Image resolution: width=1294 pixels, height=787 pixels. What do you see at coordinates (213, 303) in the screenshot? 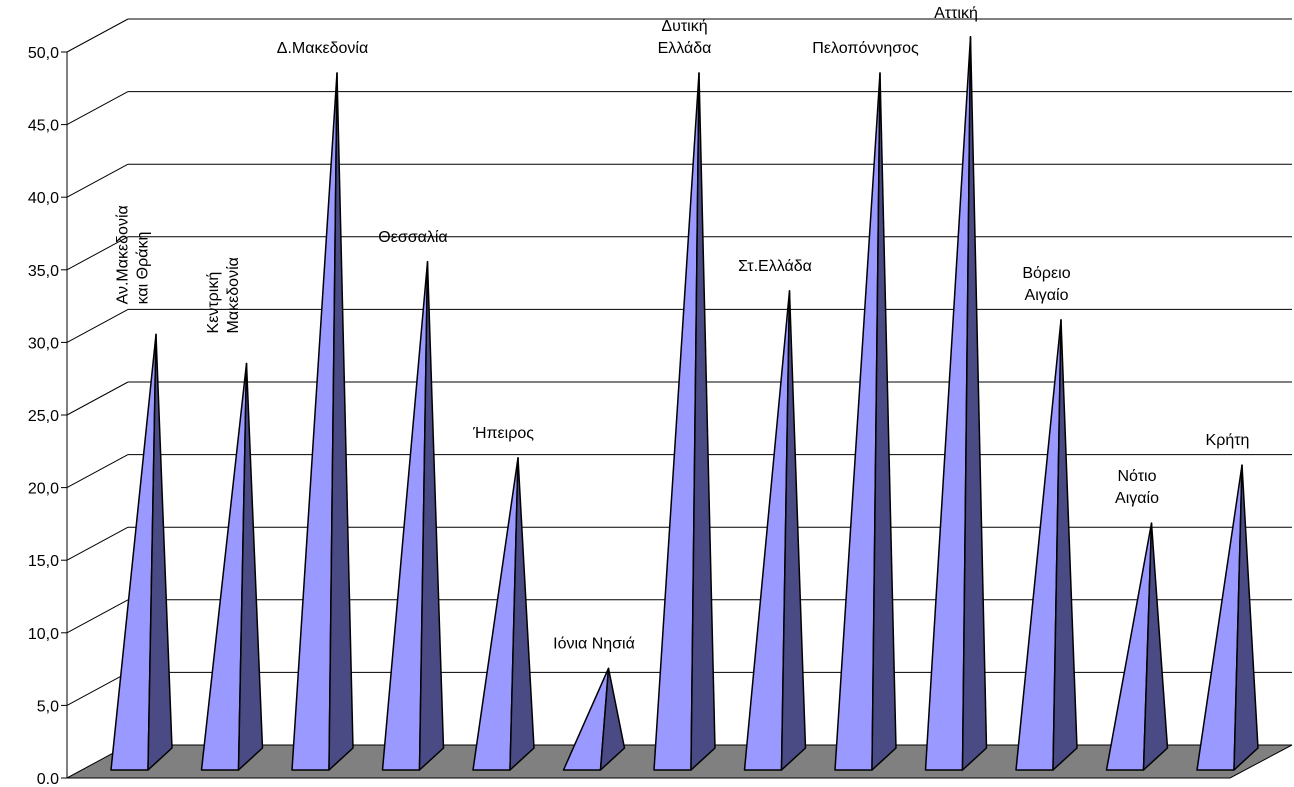
I see `category-label-line: Κεντρική` at bounding box center [213, 303].